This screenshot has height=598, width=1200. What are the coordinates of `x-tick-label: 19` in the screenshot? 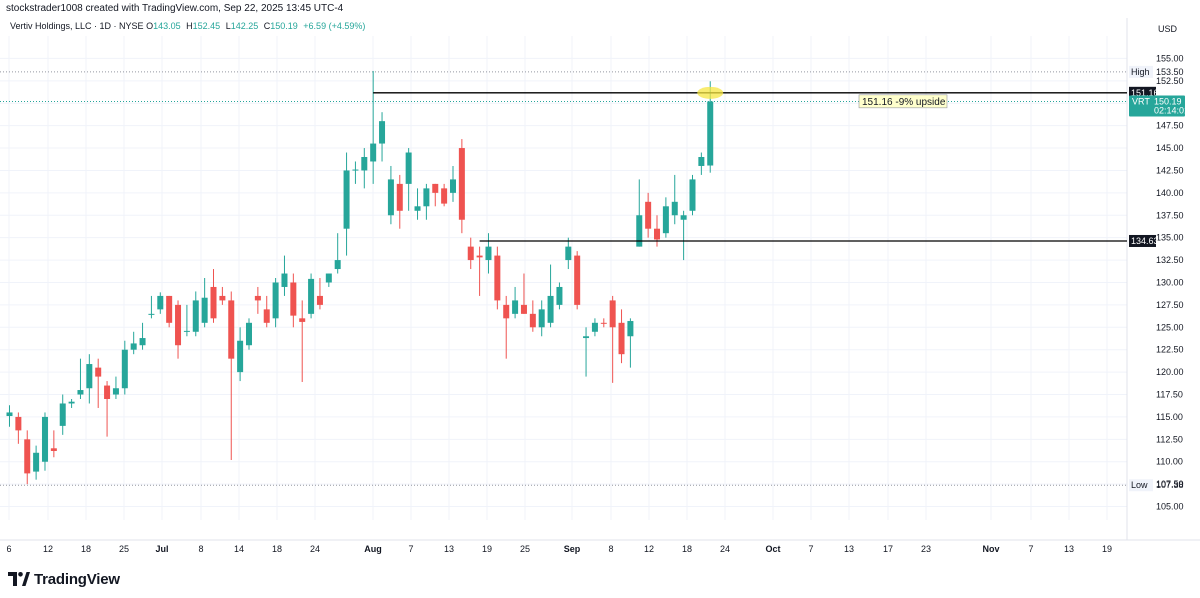 It's located at (1107, 549).